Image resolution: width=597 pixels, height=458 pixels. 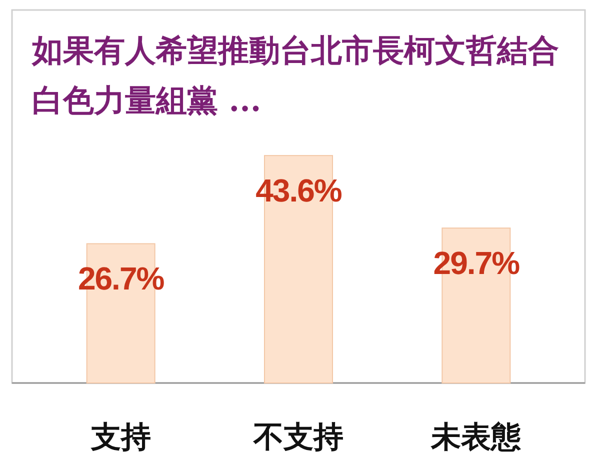 I want to click on data-label: 43.6%, so click(x=299, y=190).